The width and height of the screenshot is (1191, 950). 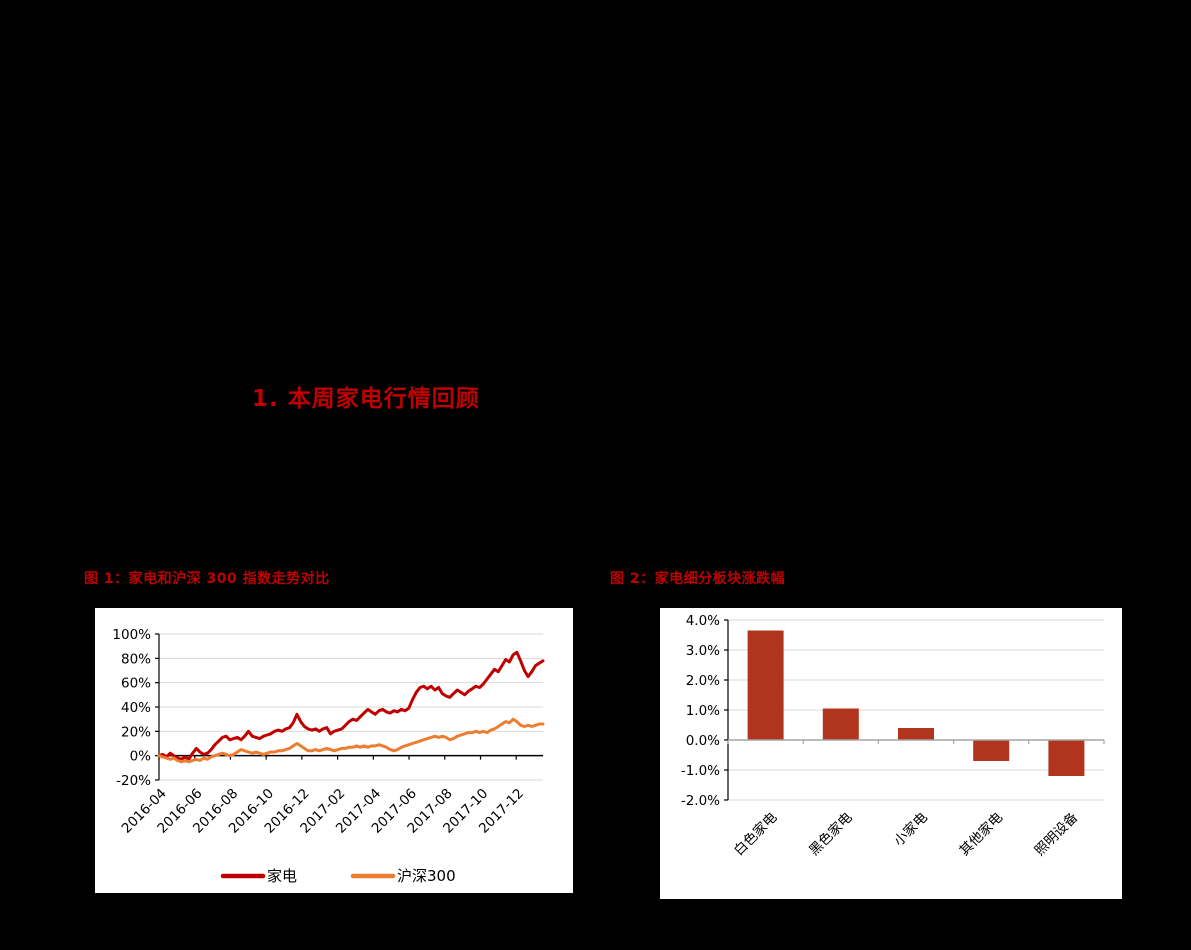 What do you see at coordinates (136, 659) in the screenshot?
I see `y-tick-label: 80%` at bounding box center [136, 659].